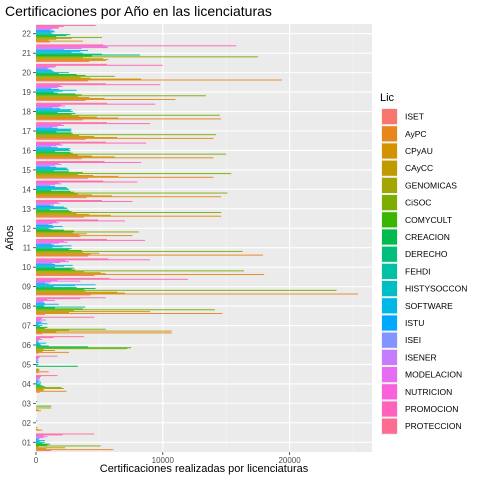 This screenshot has width=480, height=480. I want to click on legend-label-cpyau: CPyAU, so click(419, 151).